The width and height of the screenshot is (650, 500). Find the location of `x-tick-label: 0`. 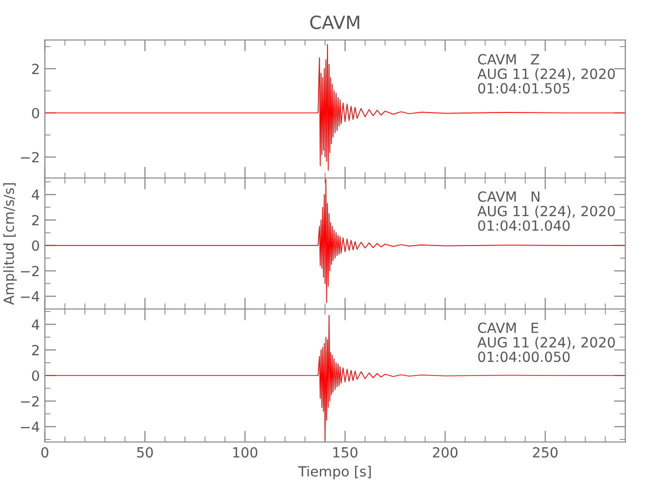

x-tick-label: 0 is located at coordinates (44, 452).